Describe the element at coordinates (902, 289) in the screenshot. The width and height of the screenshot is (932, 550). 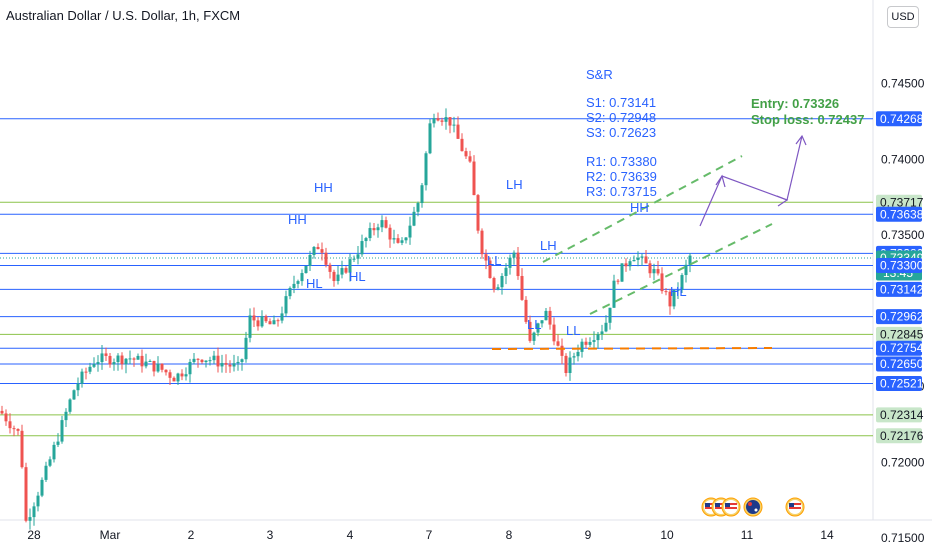
I see `price-tag-label: 0.73142` at that location.